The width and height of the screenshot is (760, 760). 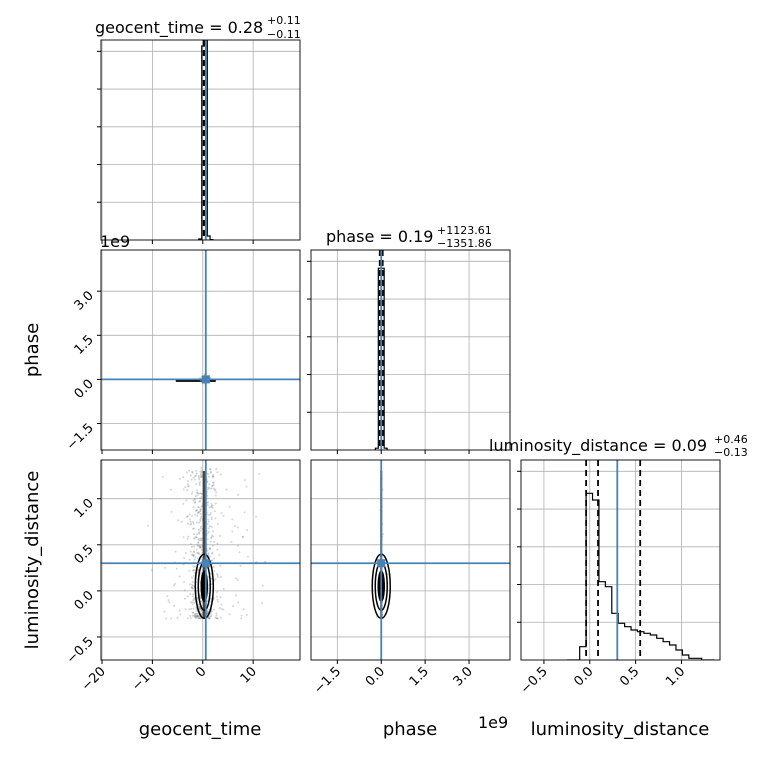 What do you see at coordinates (410, 729) in the screenshot?
I see `x-axis-label-phase: phase` at bounding box center [410, 729].